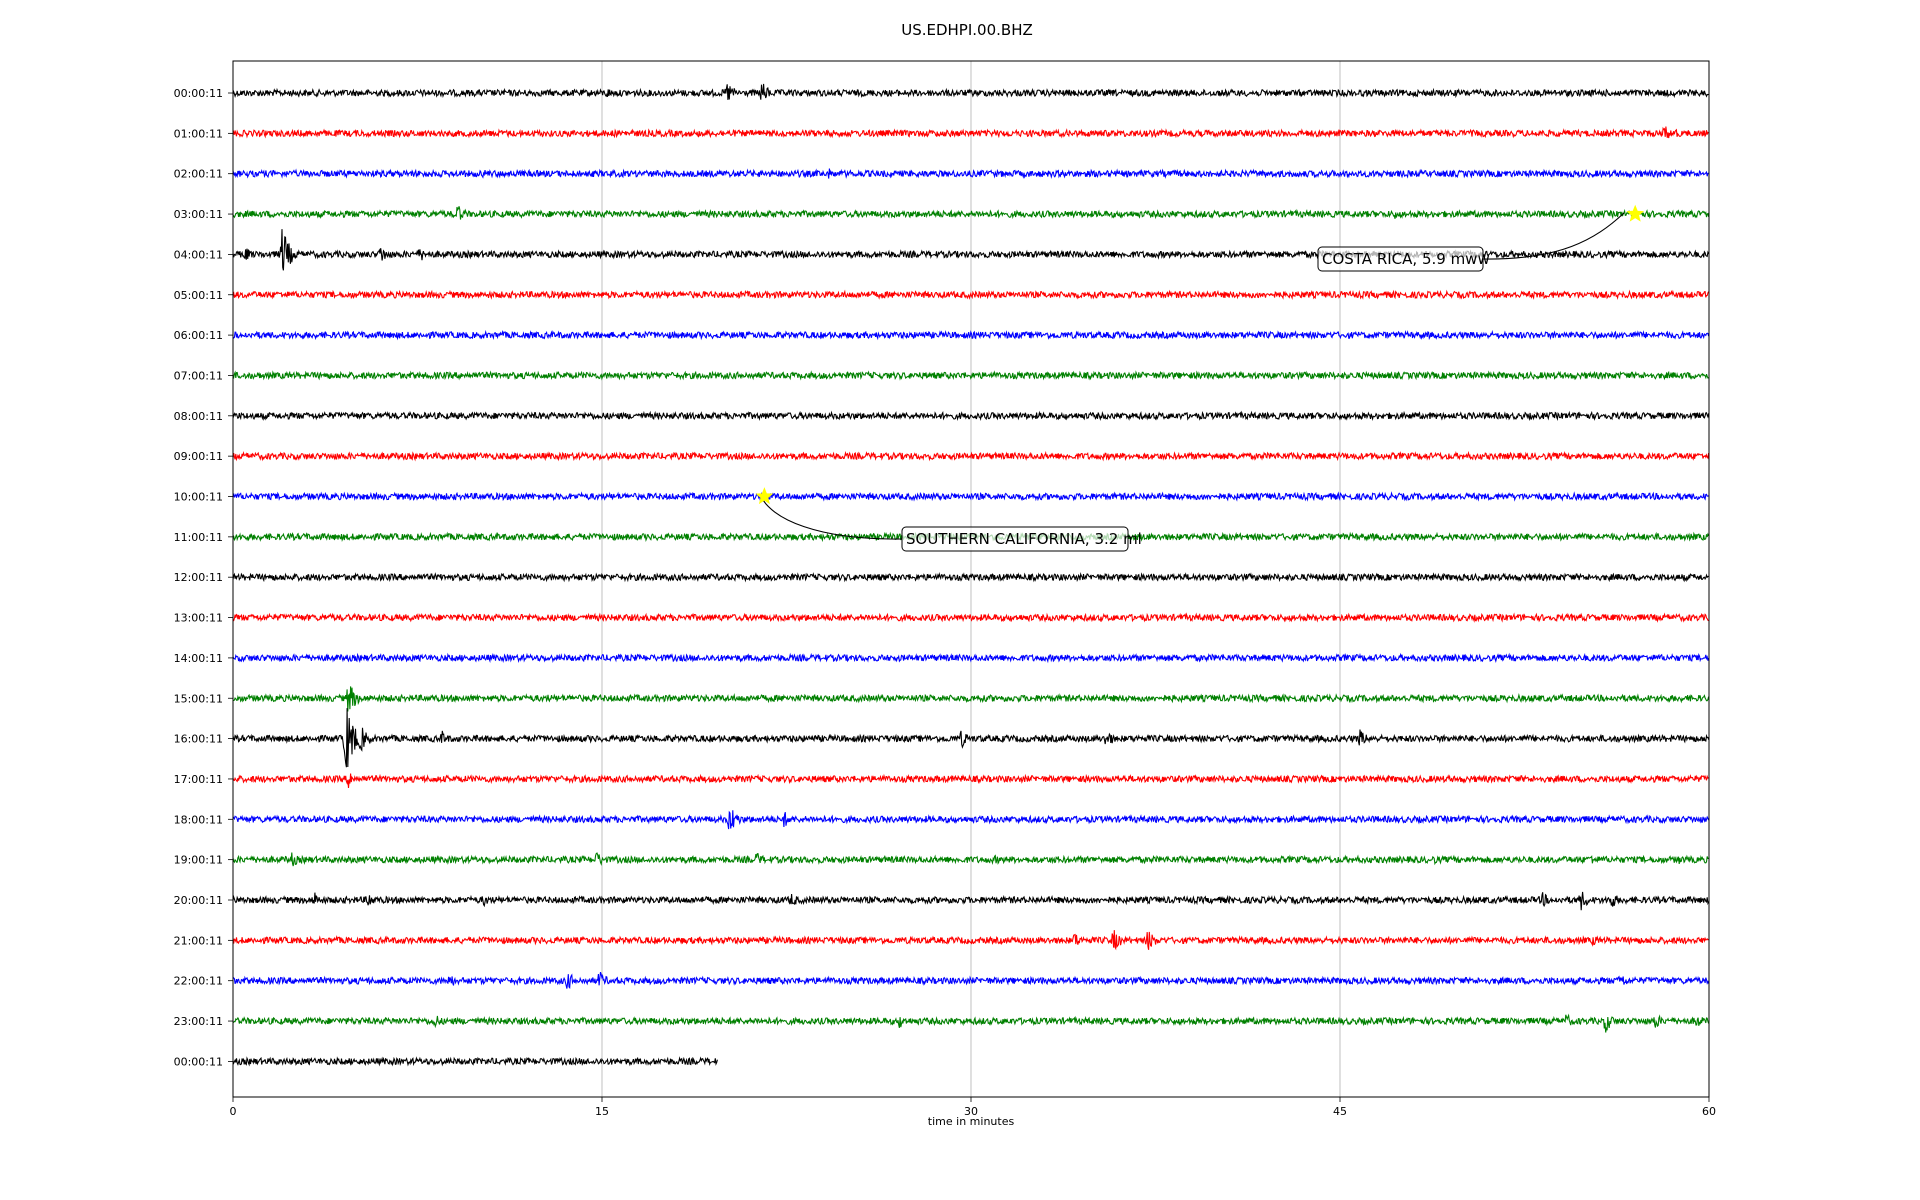 The image size is (1920, 1200). Describe the element at coordinates (1024, 539) in the screenshot. I see `annotation-label: SOUTHERN CALIFORNIA, 3.2 ml` at that location.